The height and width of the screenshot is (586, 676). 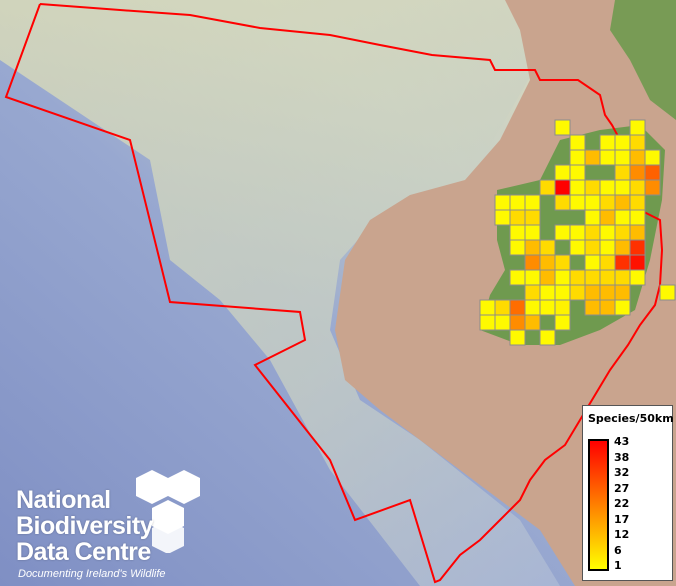 What do you see at coordinates (598, 505) in the screenshot?
I see `legend-color-ramp` at bounding box center [598, 505].